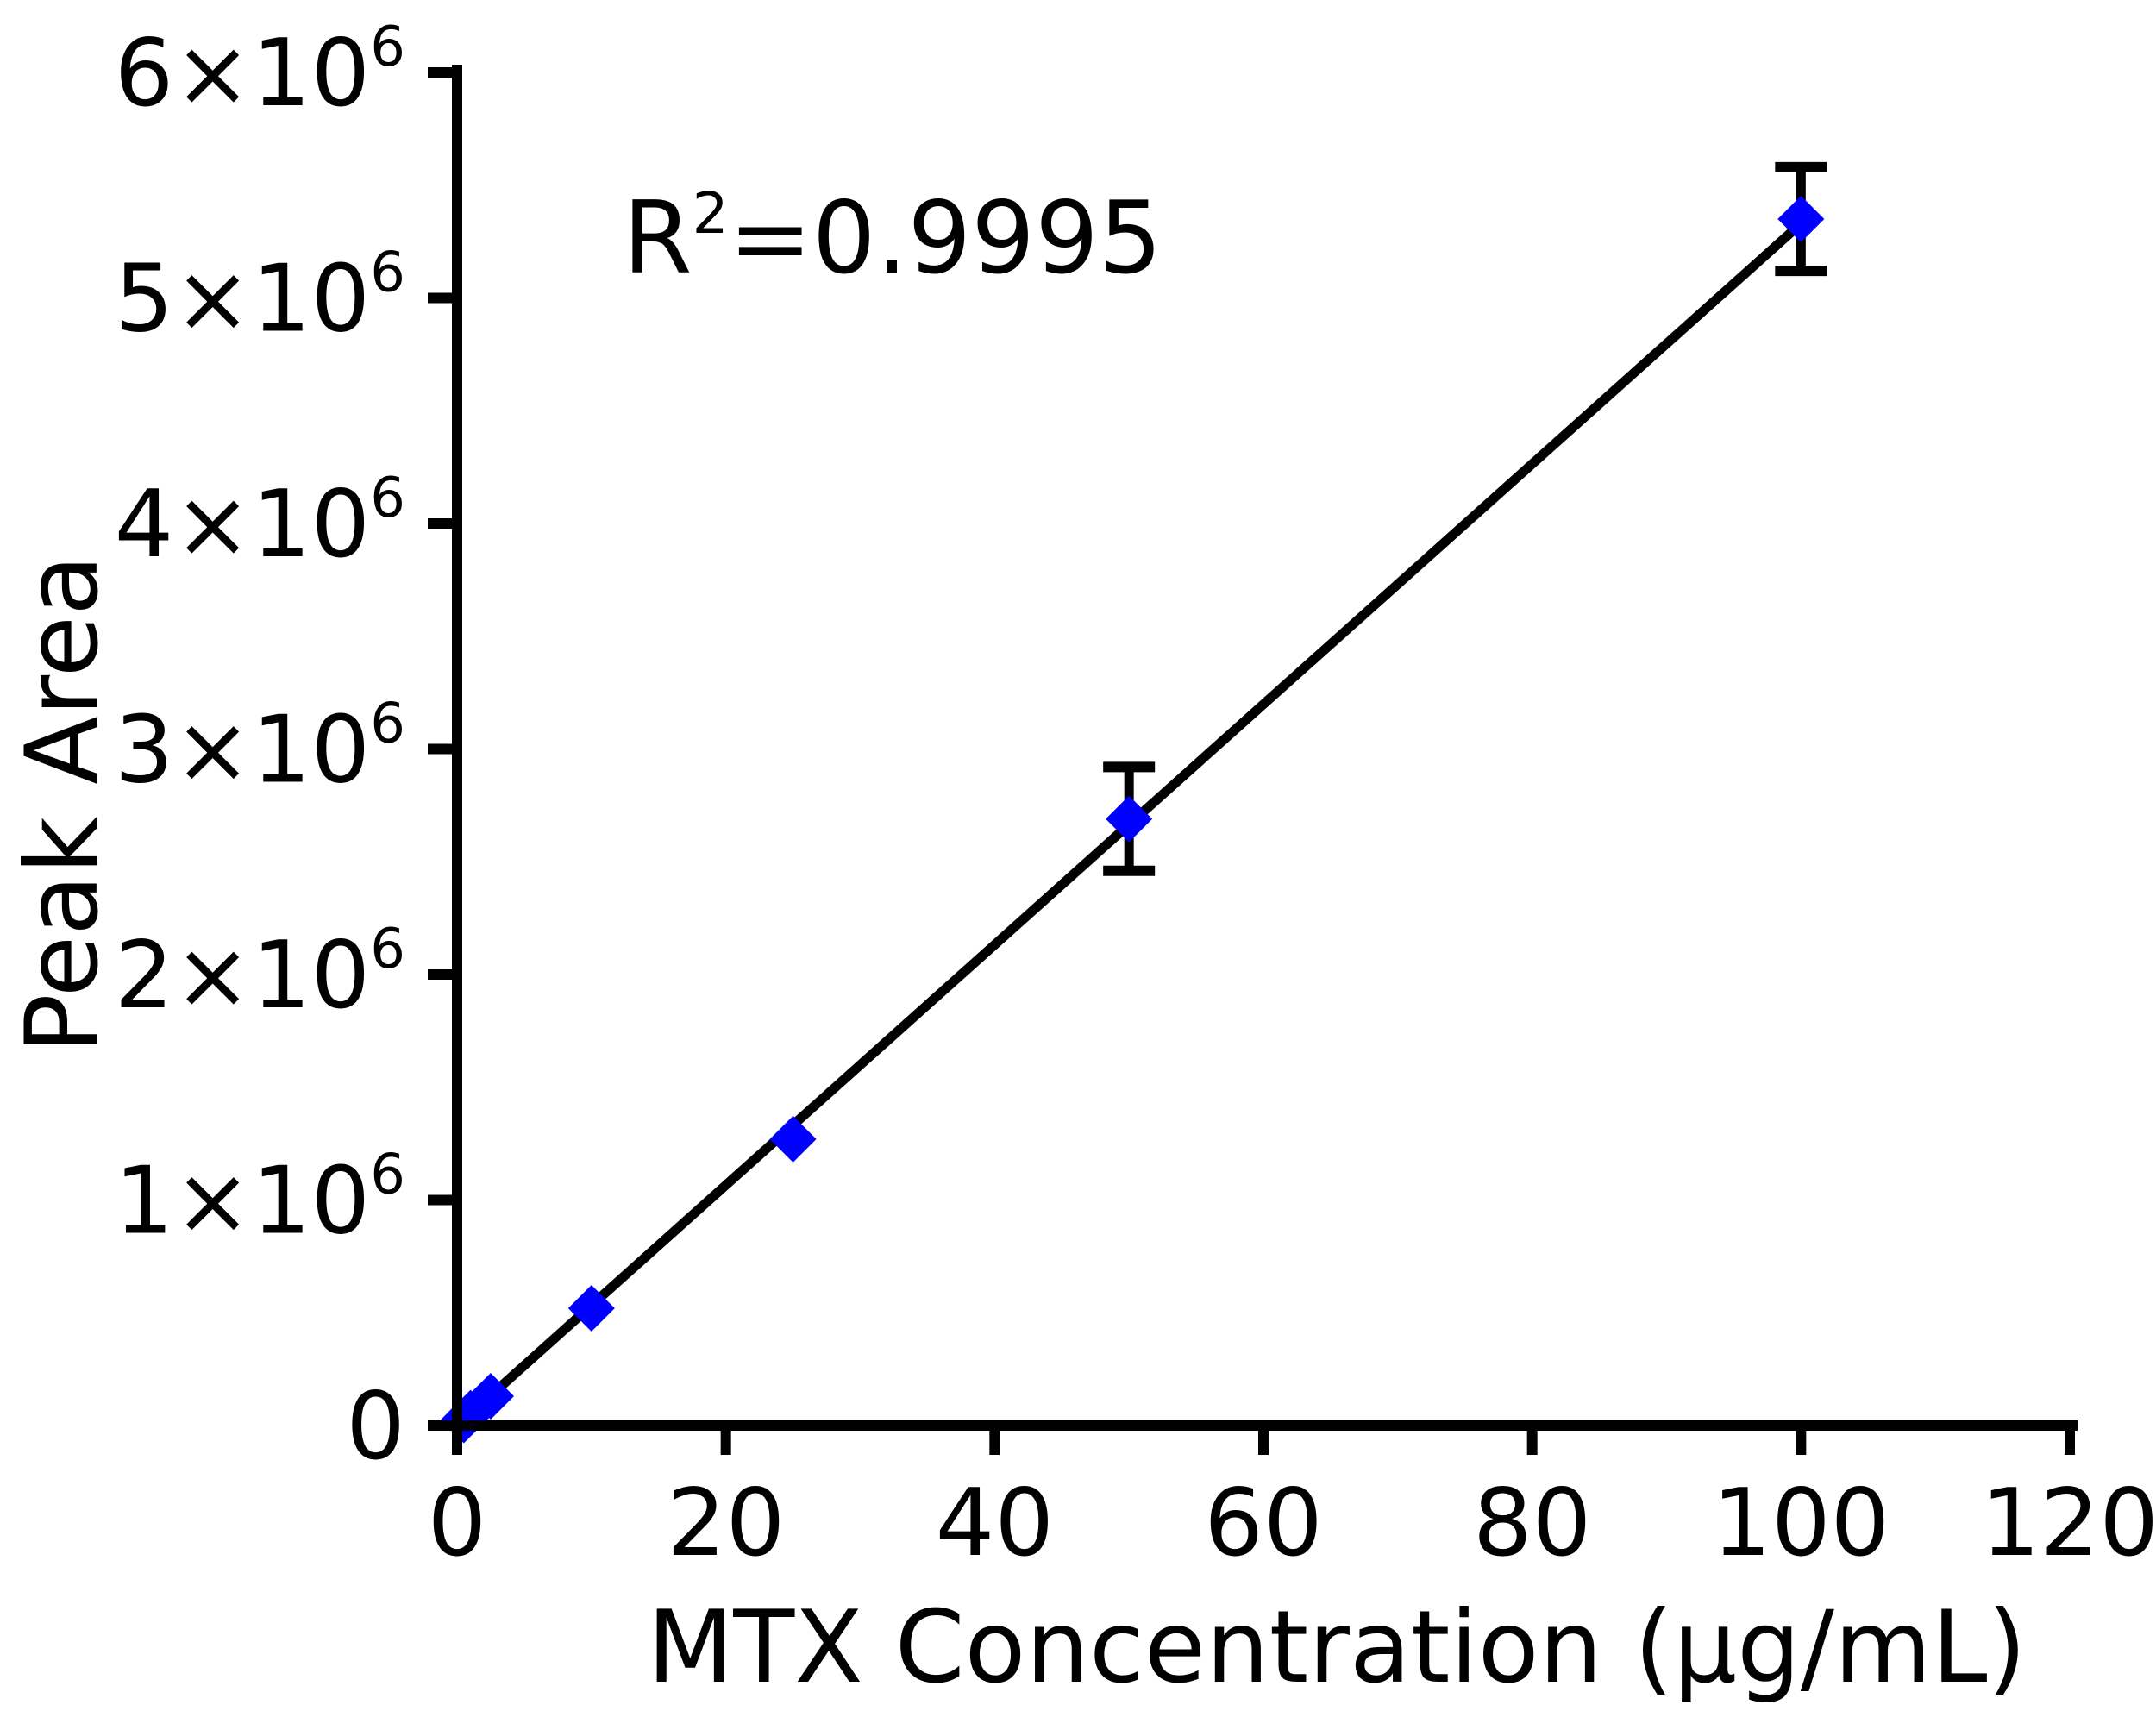 The image size is (2156, 1711). What do you see at coordinates (243, 751) in the screenshot?
I see `y-tick-label-base: 3×10` at bounding box center [243, 751].